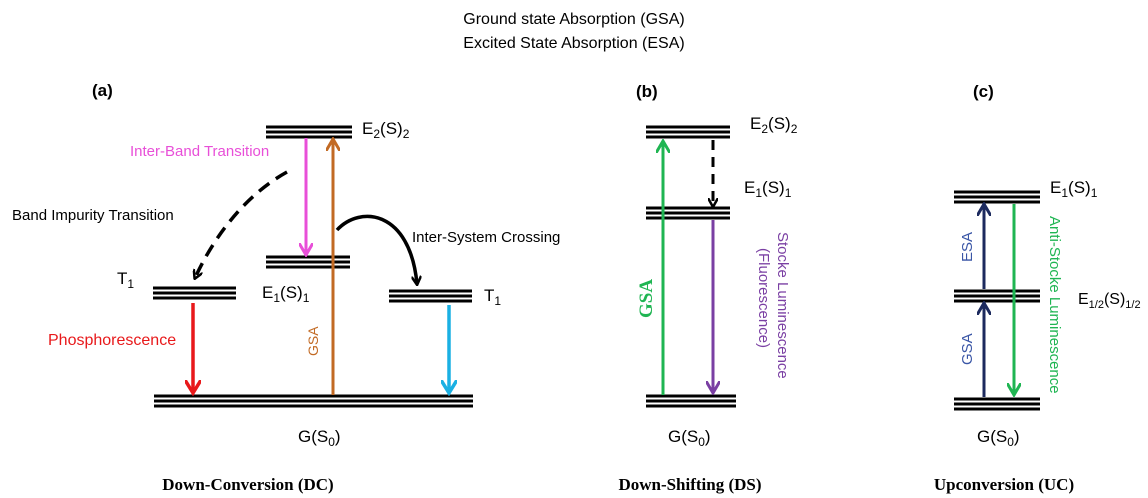  What do you see at coordinates (247, 484) in the screenshot?
I see `caption-a: Down-Conversion (DC)` at bounding box center [247, 484].